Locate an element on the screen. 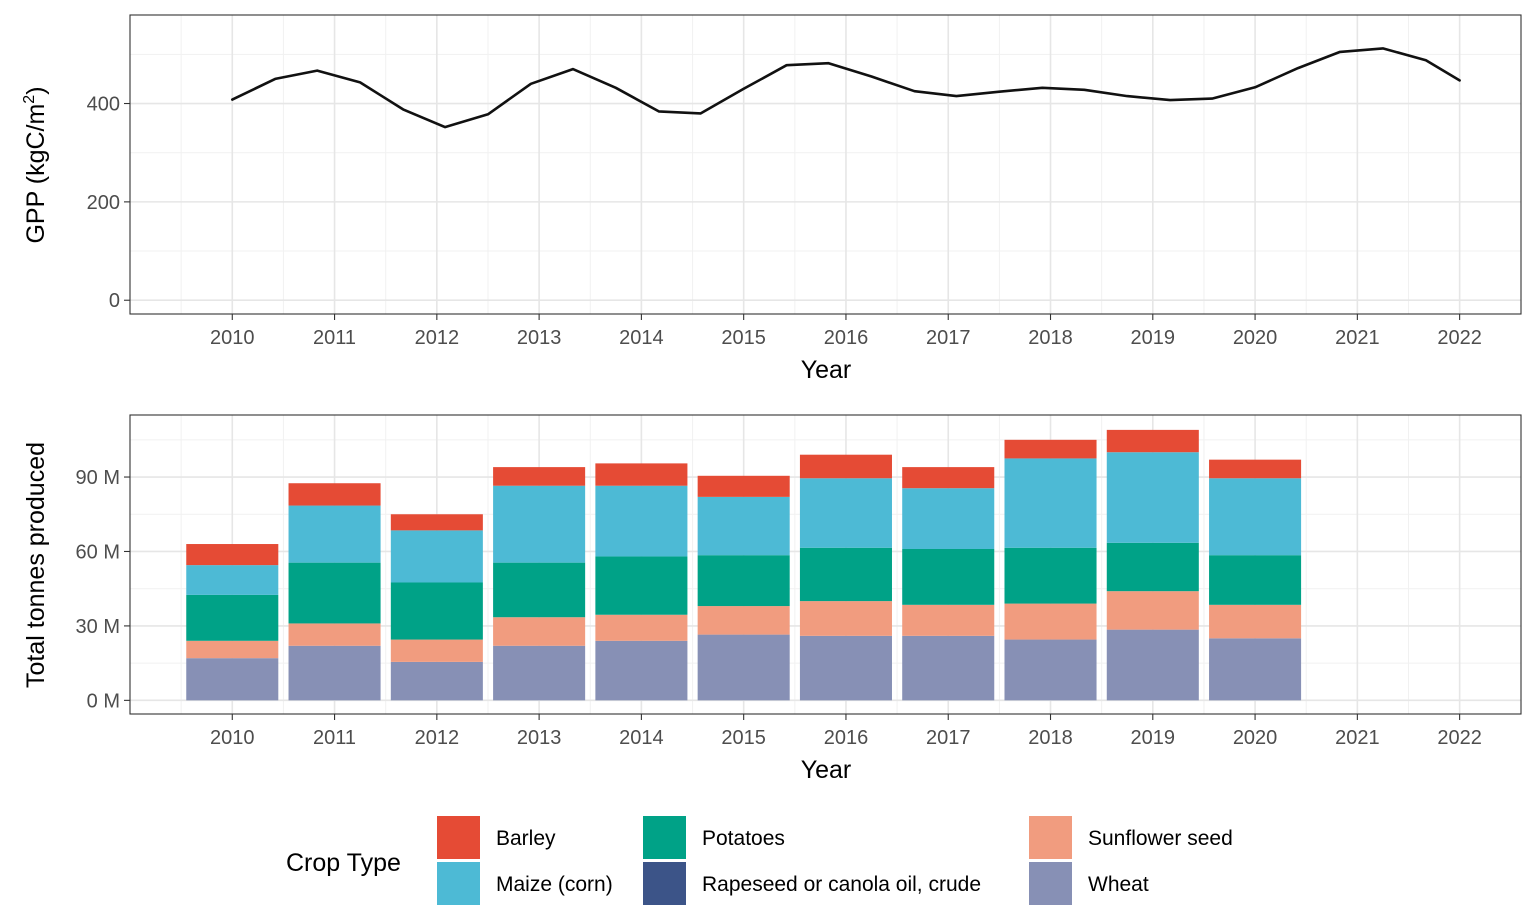 This screenshot has width=1536, height=921. bar-x-tick-label: 2017 is located at coordinates (948, 738).